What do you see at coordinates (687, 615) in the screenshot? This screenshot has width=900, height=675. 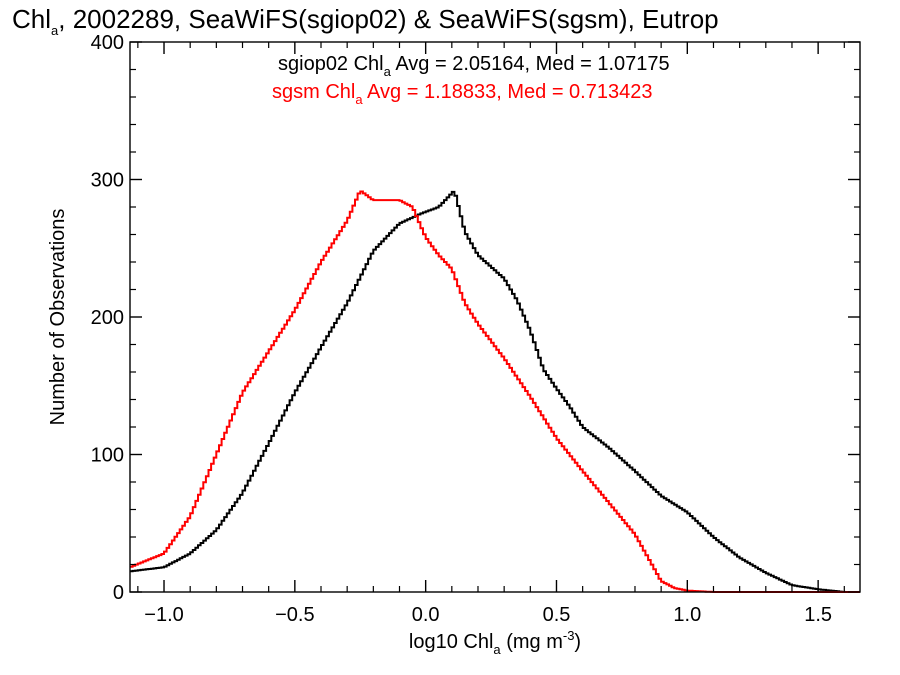 I see `x-tick-label: 1.0` at bounding box center [687, 615].